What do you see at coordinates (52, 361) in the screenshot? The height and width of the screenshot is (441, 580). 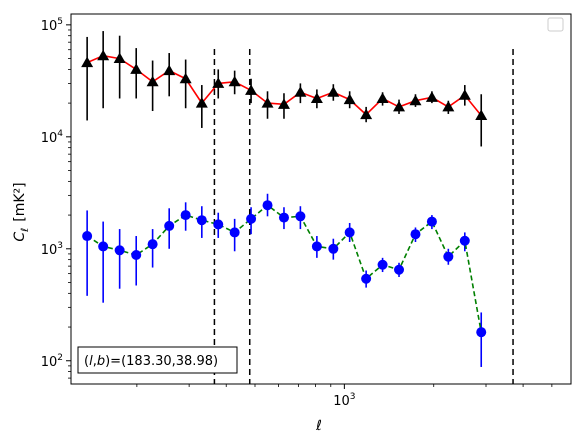 I see `y-tick-label: 10²` at bounding box center [52, 361].